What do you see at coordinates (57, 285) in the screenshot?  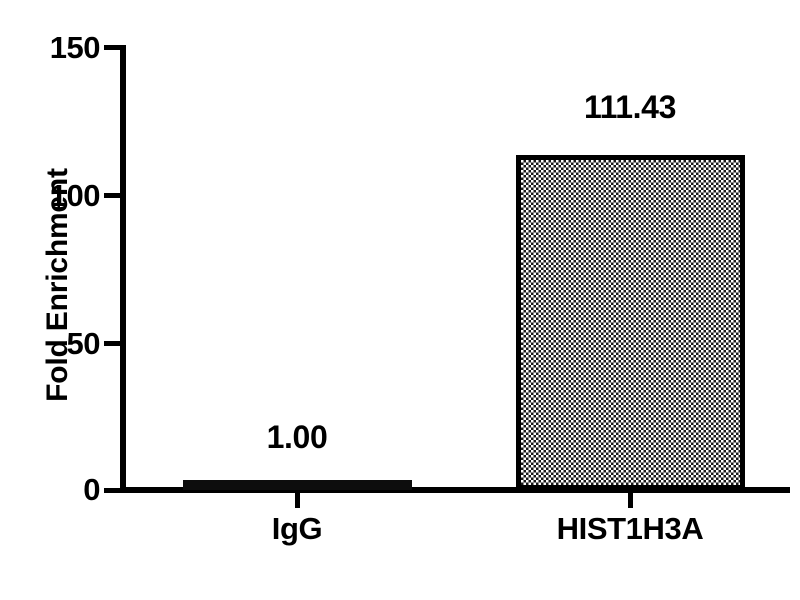 I see `y-axis-title: Fold Enrichment` at bounding box center [57, 285].